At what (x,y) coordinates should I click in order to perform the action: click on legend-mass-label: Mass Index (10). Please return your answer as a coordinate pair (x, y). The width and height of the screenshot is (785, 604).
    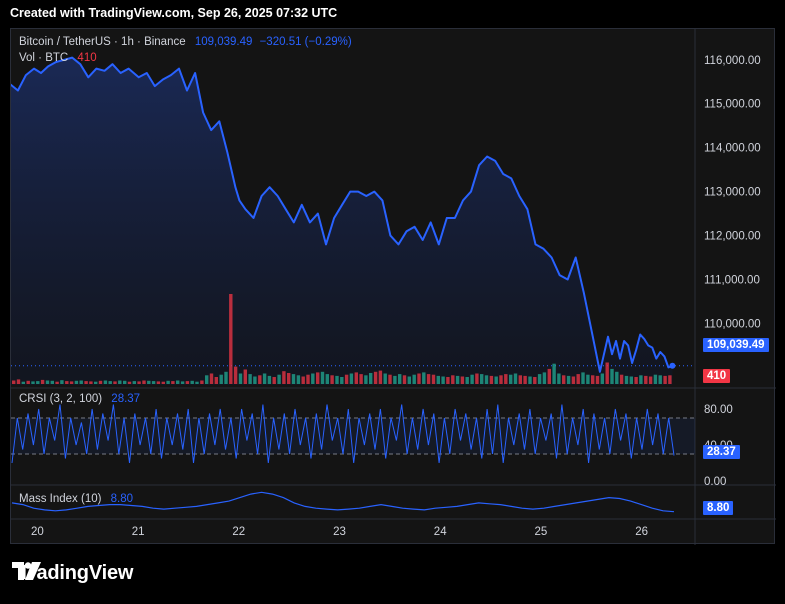
    Looking at the image, I should click on (60, 499).